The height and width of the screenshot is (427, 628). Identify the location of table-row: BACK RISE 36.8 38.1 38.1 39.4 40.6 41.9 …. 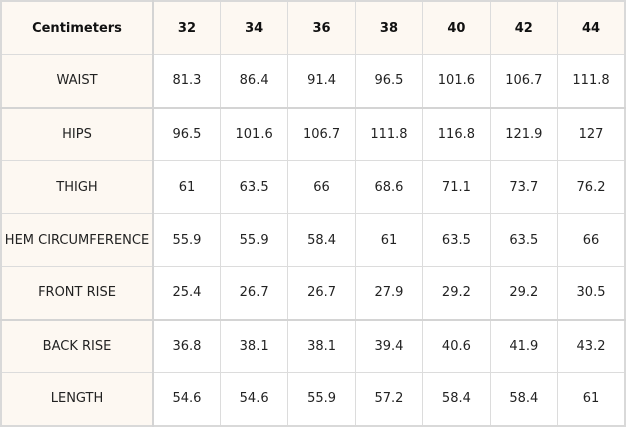
(313, 345).